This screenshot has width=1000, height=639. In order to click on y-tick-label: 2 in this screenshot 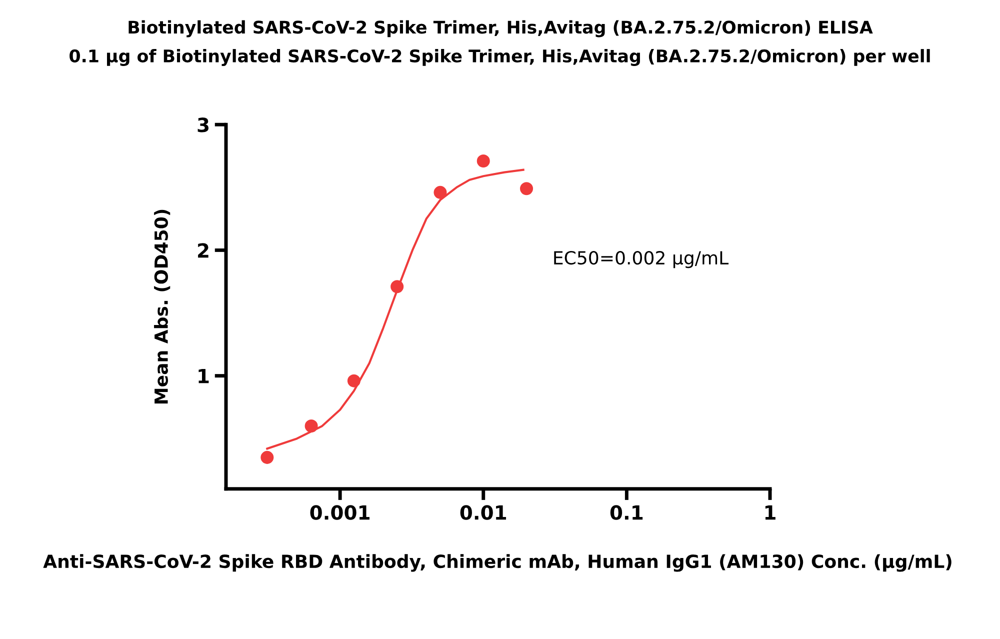, I will do `click(203, 250)`.